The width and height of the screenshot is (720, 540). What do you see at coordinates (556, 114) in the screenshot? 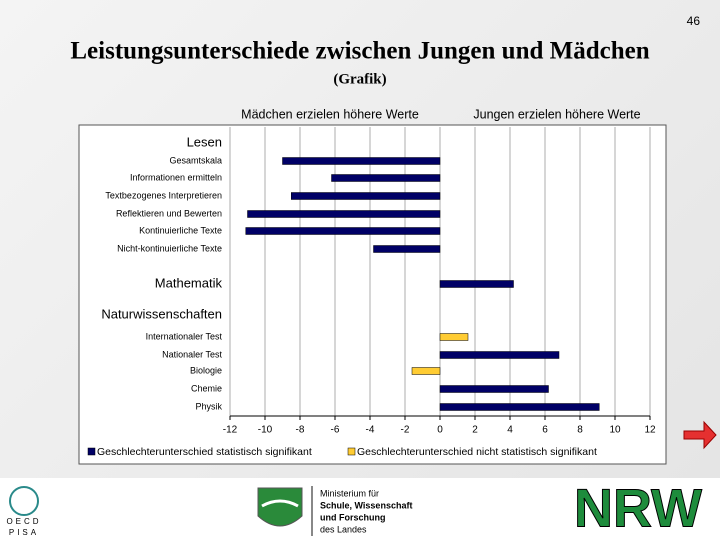
I see `right-header: Jungen erzielen höhere Werte` at bounding box center [556, 114].